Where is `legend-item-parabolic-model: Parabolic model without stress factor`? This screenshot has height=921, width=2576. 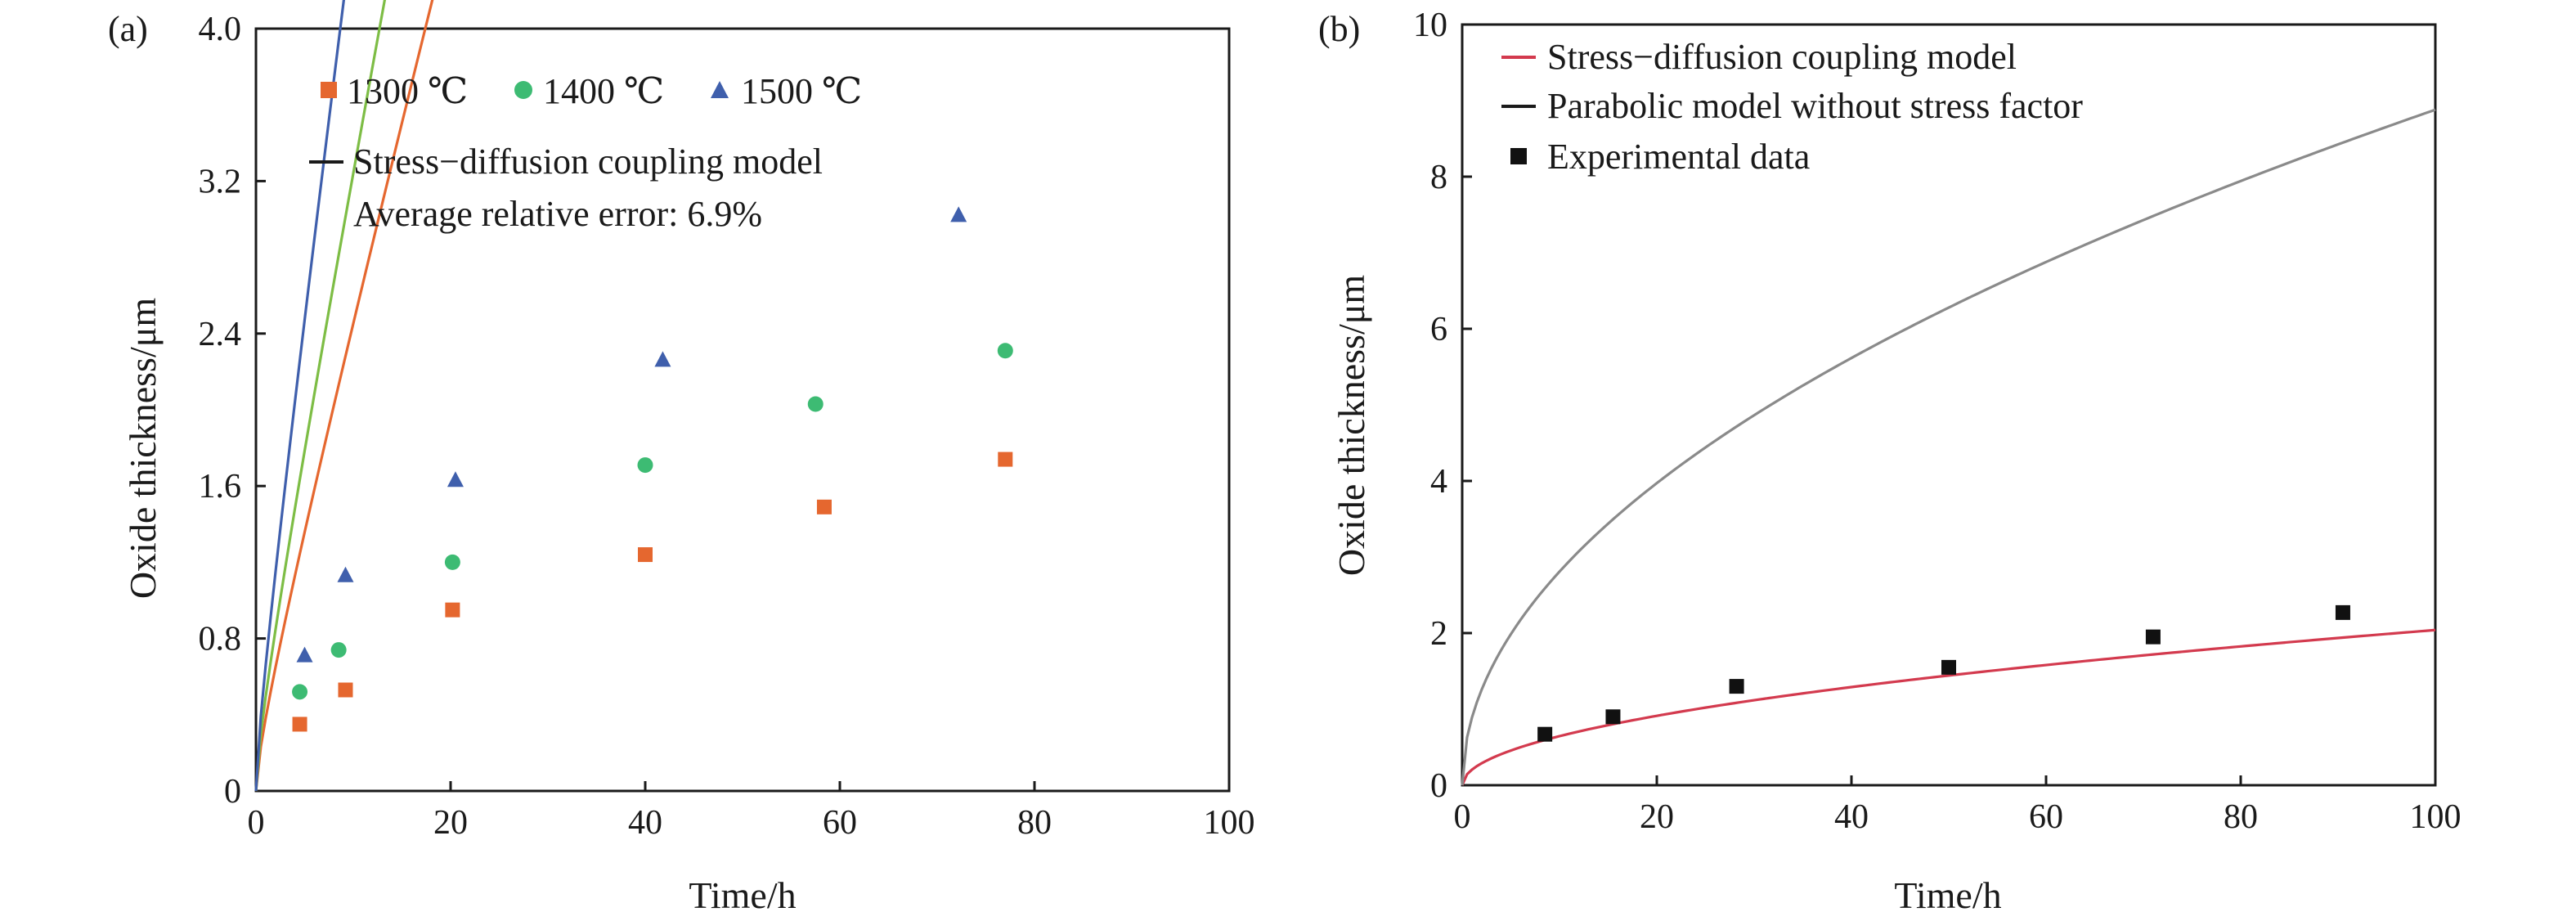
legend-item-parabolic-model: Parabolic model without stress factor is located at coordinates (1792, 106).